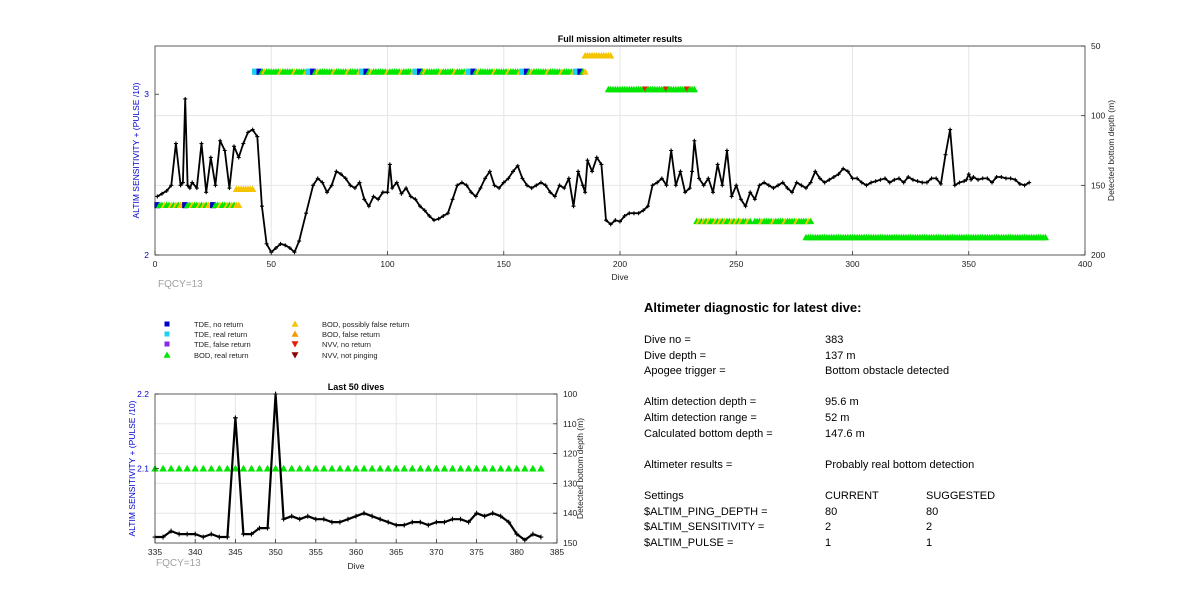 Image resolution: width=1200 pixels, height=611 pixels. I want to click on setting-row-sensitivity: $ALTIM_SENSITIVITY = 2 2, so click(904, 528).